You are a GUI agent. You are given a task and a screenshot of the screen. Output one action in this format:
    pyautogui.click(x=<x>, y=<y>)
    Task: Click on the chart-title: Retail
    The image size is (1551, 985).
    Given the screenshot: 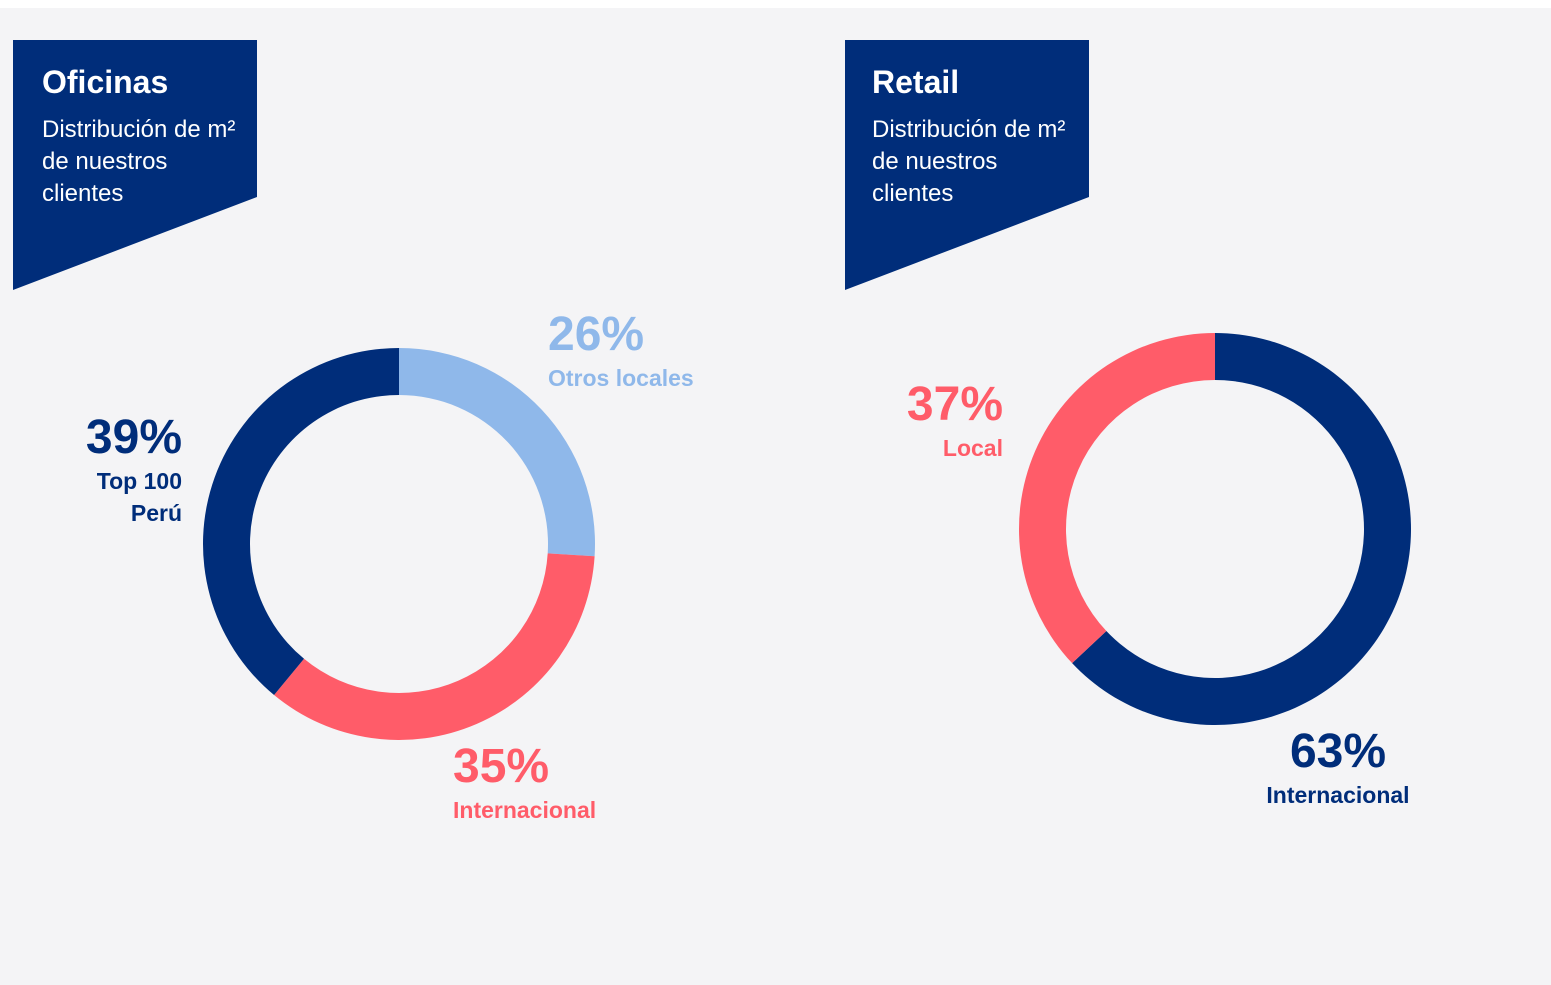 What is the action you would take?
    pyautogui.click(x=916, y=82)
    